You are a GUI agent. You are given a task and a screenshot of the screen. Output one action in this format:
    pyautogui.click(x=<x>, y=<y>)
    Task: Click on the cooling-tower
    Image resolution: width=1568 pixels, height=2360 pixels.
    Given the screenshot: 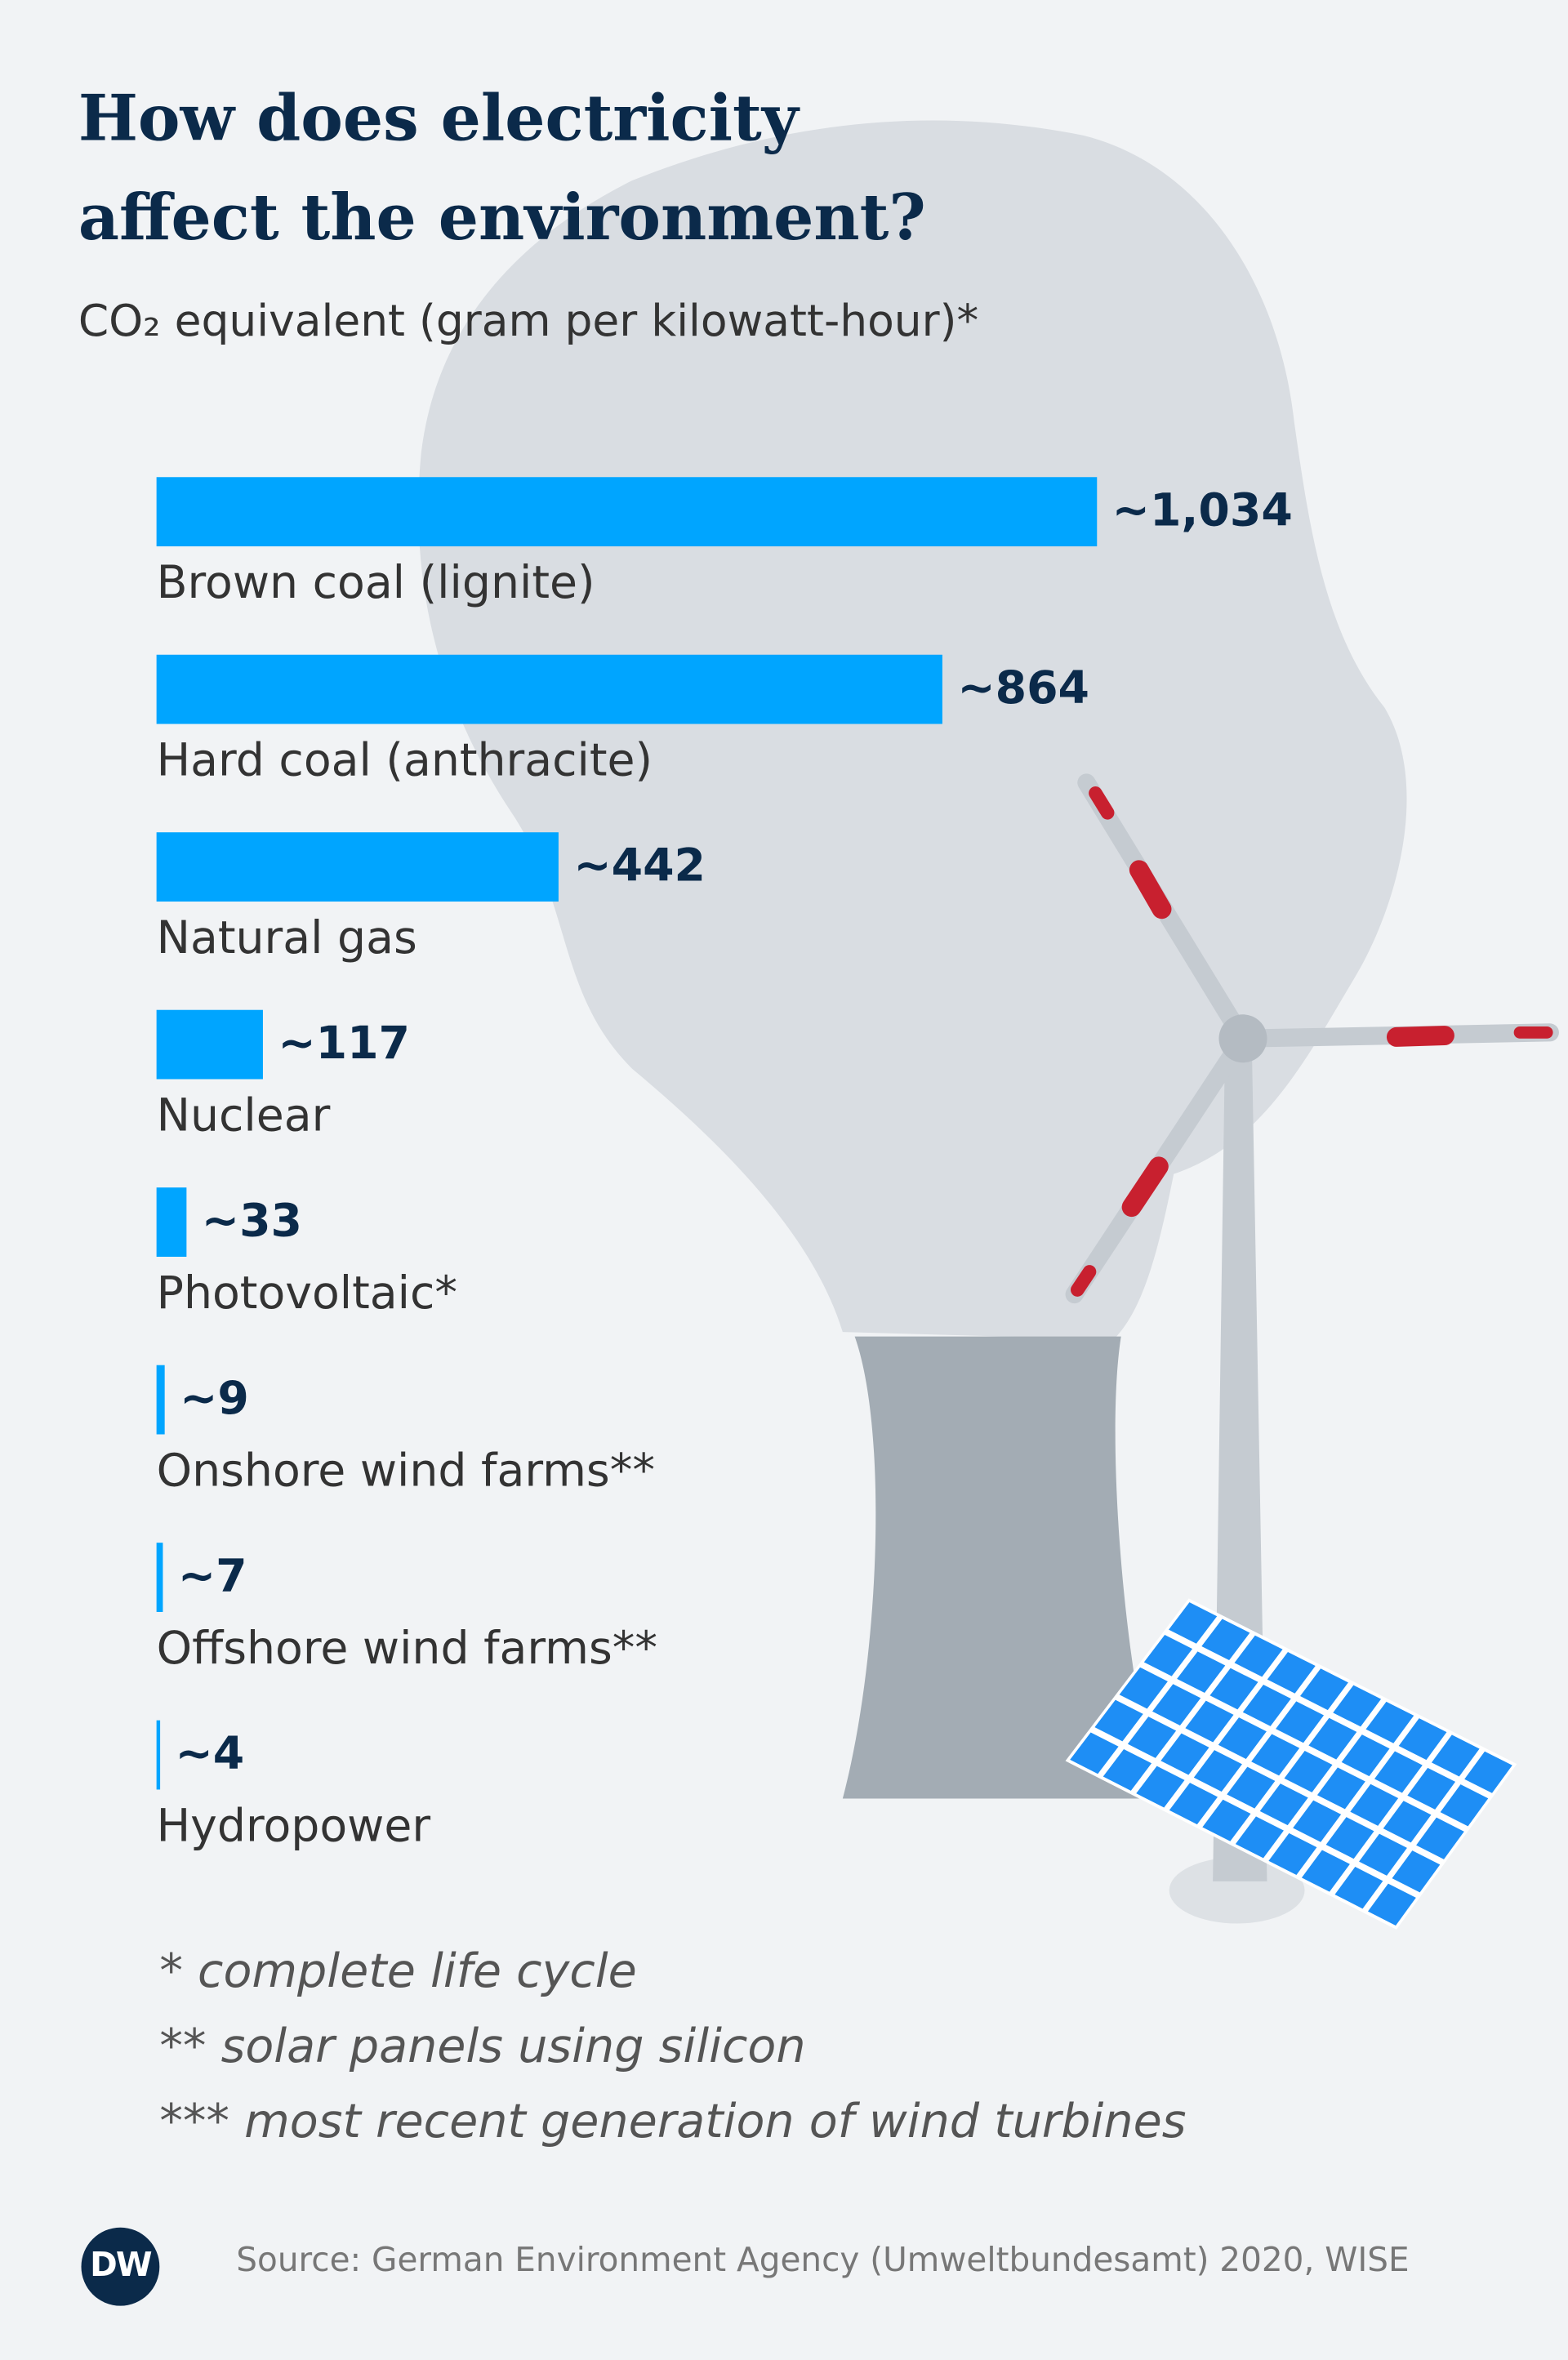 What is the action you would take?
    pyautogui.click(x=1000, y=1567)
    